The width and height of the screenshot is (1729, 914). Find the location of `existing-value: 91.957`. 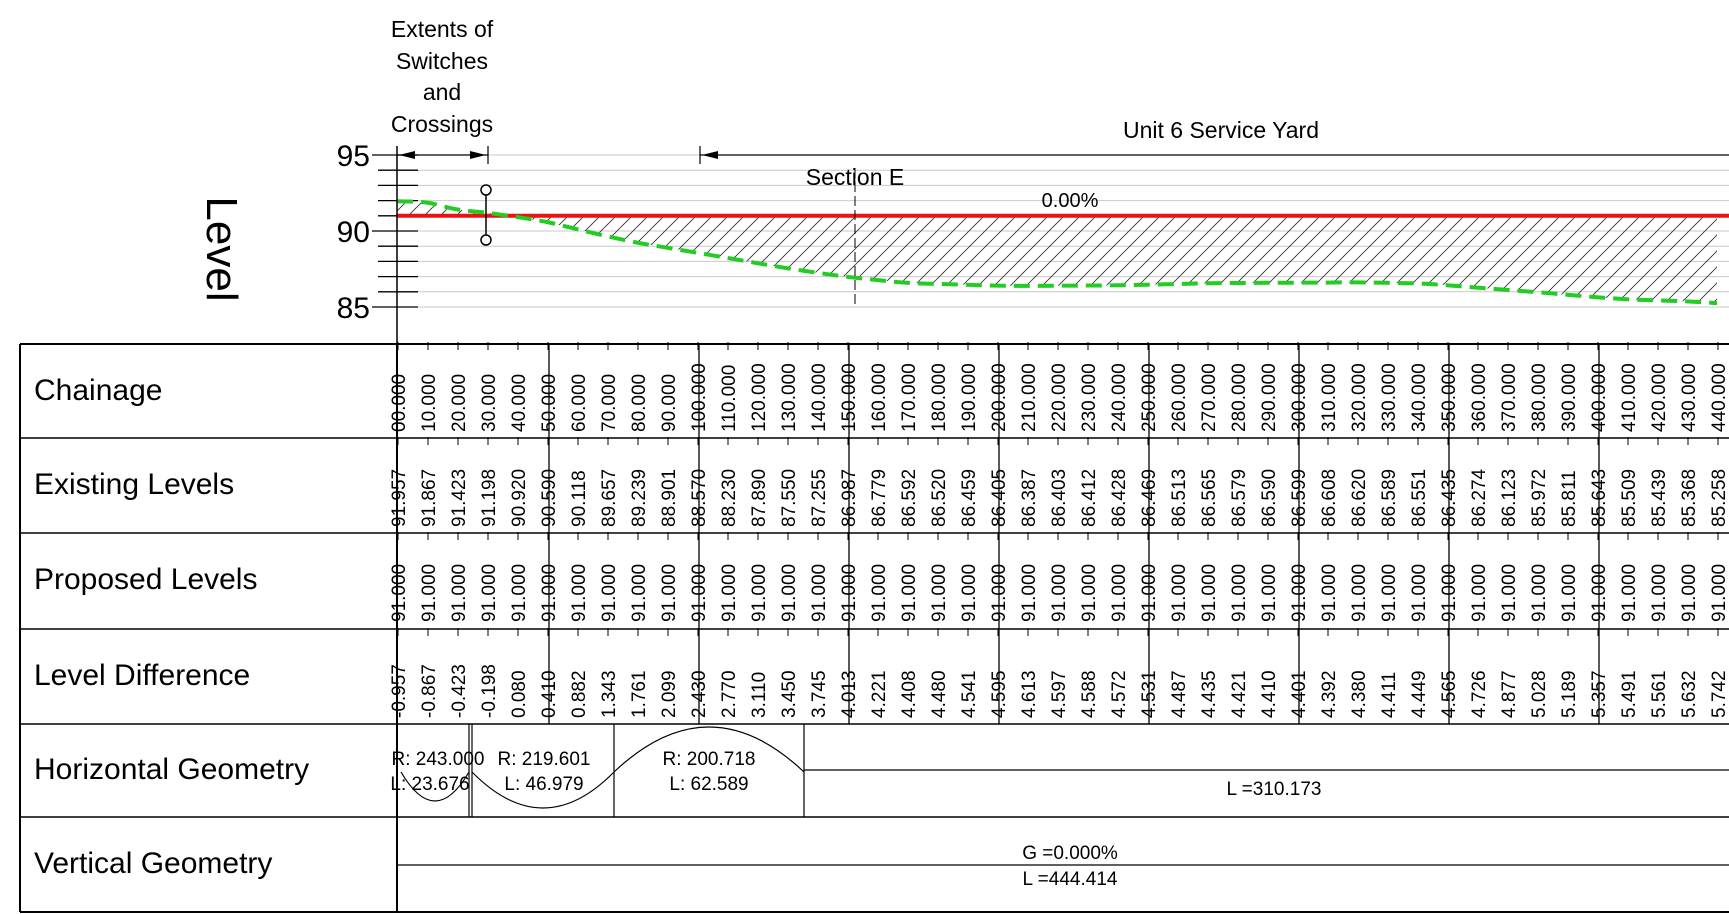

existing-value: 91.957 is located at coordinates (399, 498).